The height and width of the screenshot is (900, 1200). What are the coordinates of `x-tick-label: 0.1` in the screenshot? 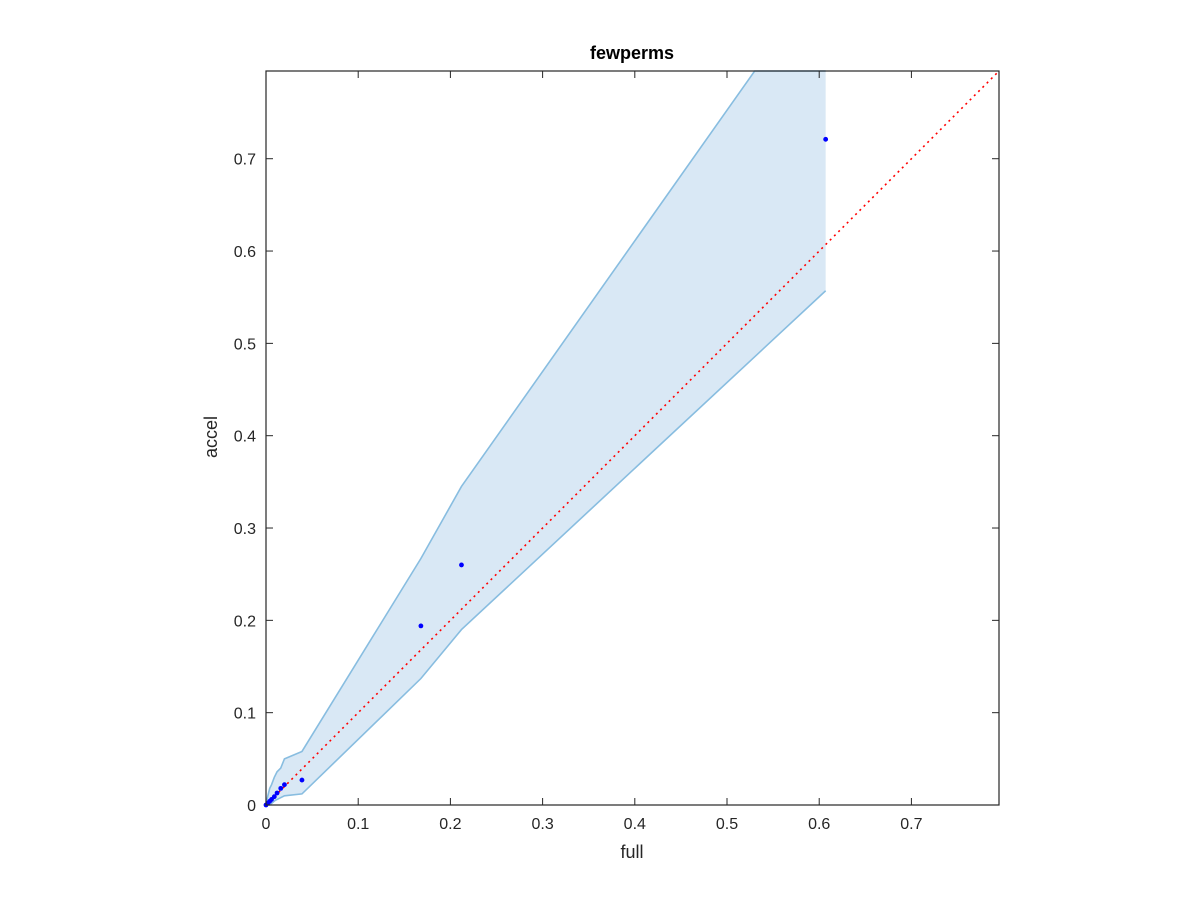 It's located at (358, 824).